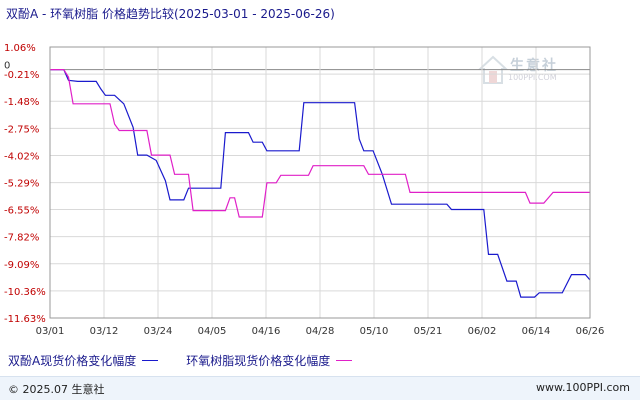 The image size is (640, 400). What do you see at coordinates (104, 331) in the screenshot?
I see `x-tick-label: 03/12` at bounding box center [104, 331].